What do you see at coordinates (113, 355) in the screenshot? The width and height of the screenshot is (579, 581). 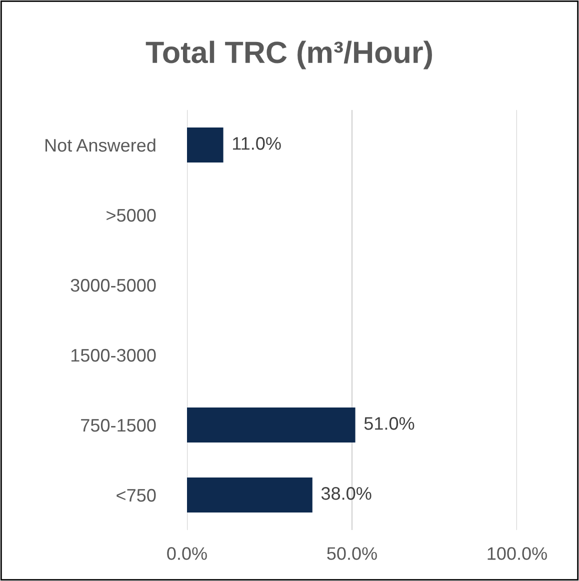 I see `y-tick-label: 1500-3000` at bounding box center [113, 355].